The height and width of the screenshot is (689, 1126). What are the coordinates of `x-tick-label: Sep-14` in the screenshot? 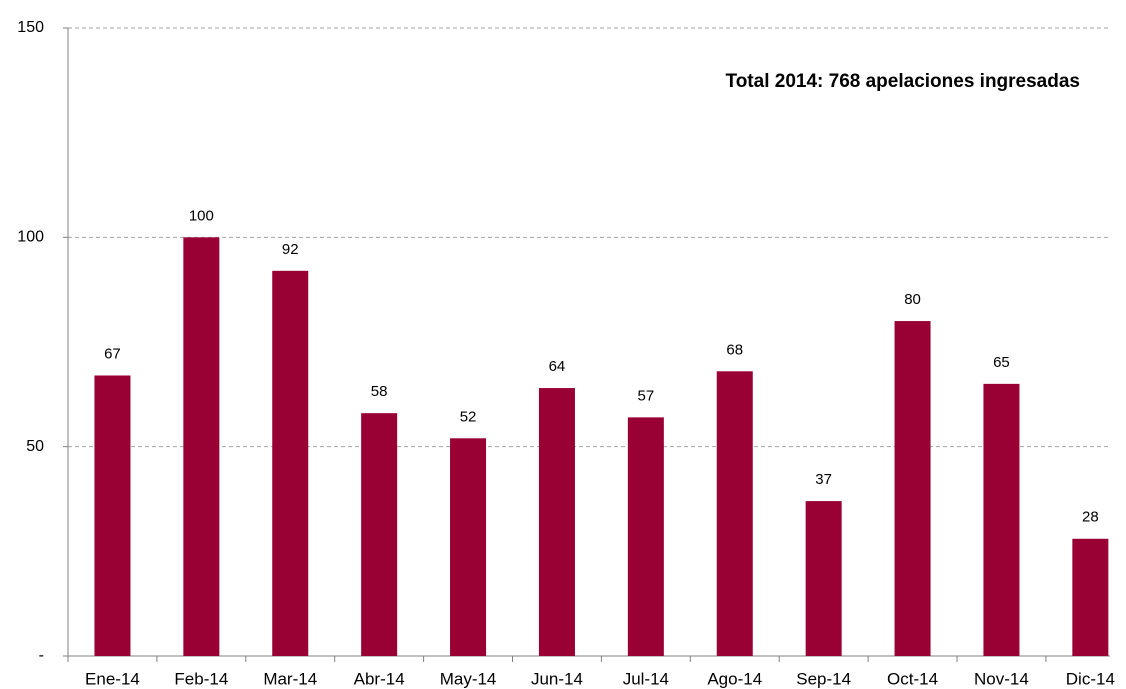 It's located at (823, 678).